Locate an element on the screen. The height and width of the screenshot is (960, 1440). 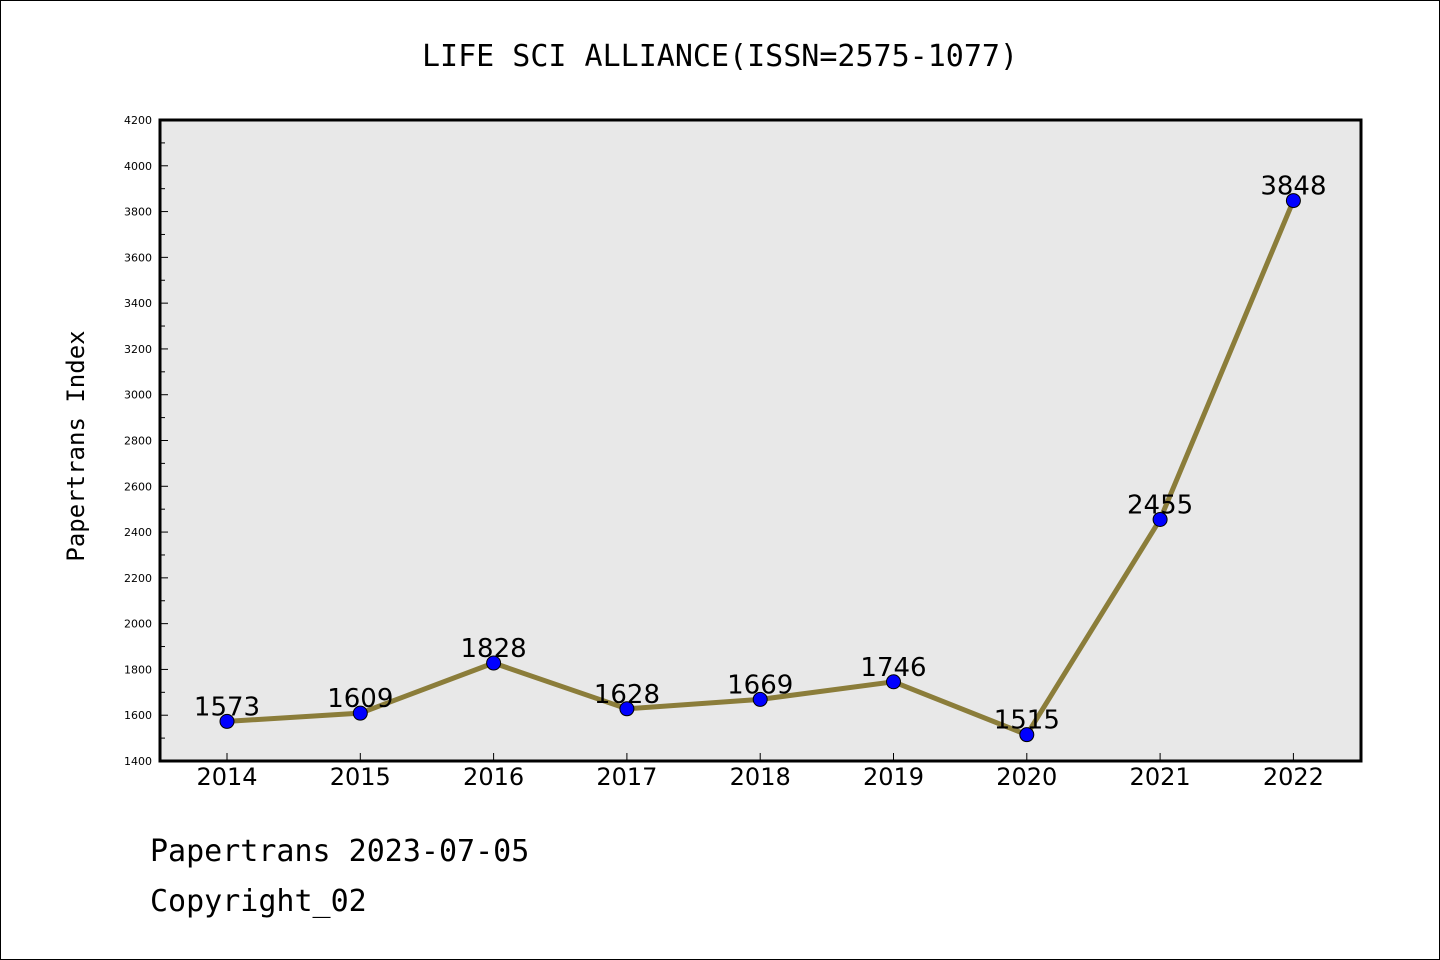
y-tick-label: 2600 is located at coordinates (138, 486).